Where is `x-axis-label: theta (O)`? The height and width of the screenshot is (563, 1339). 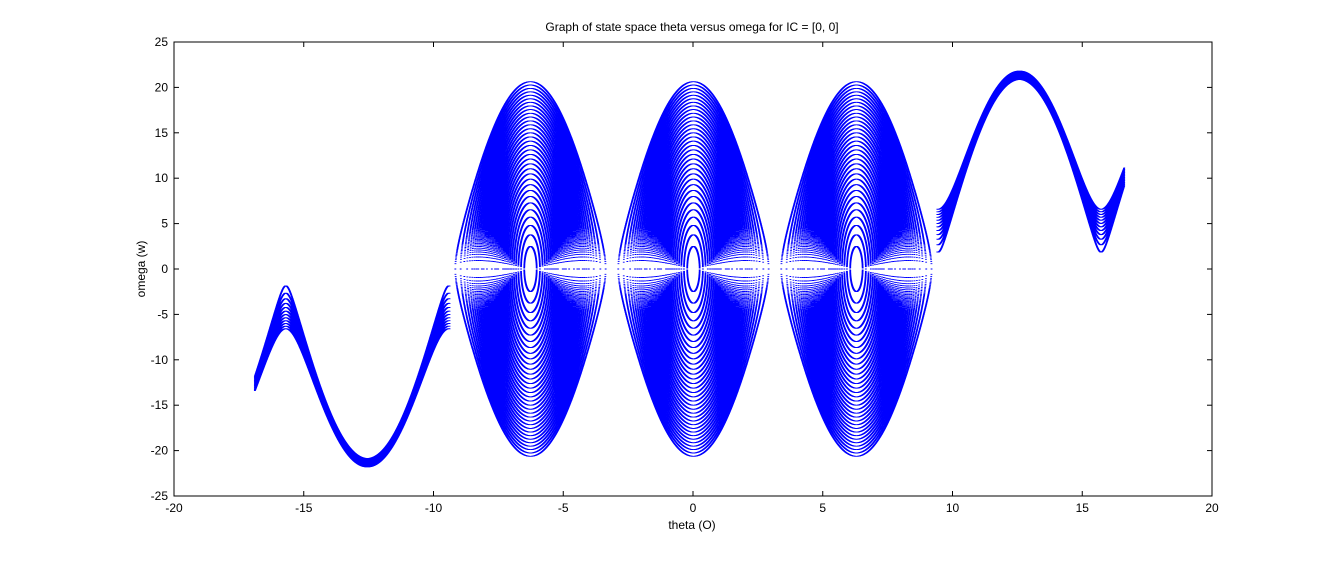
x-axis-label: theta (O) is located at coordinates (691, 525).